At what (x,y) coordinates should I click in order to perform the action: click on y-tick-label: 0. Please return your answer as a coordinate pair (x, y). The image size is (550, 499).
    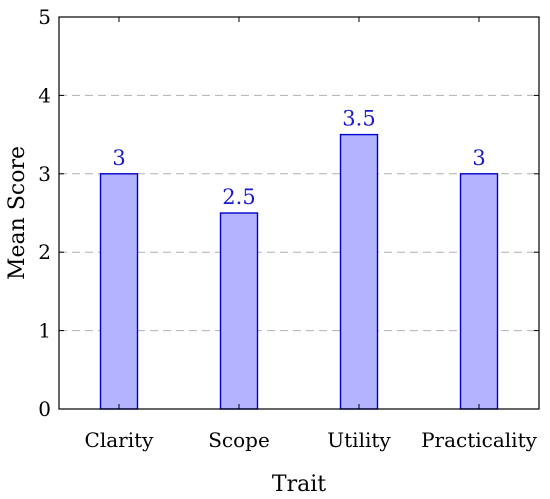
    Looking at the image, I should click on (44, 409).